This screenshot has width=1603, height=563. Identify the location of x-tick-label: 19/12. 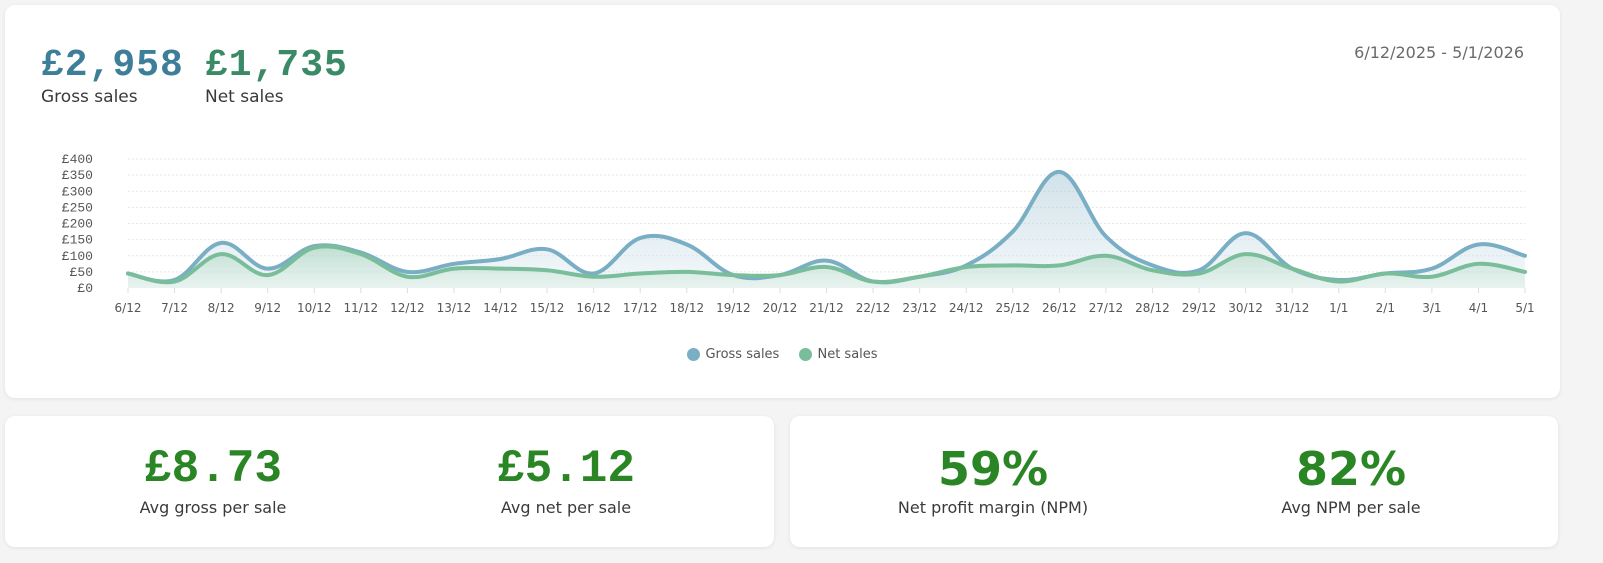
(733, 308).